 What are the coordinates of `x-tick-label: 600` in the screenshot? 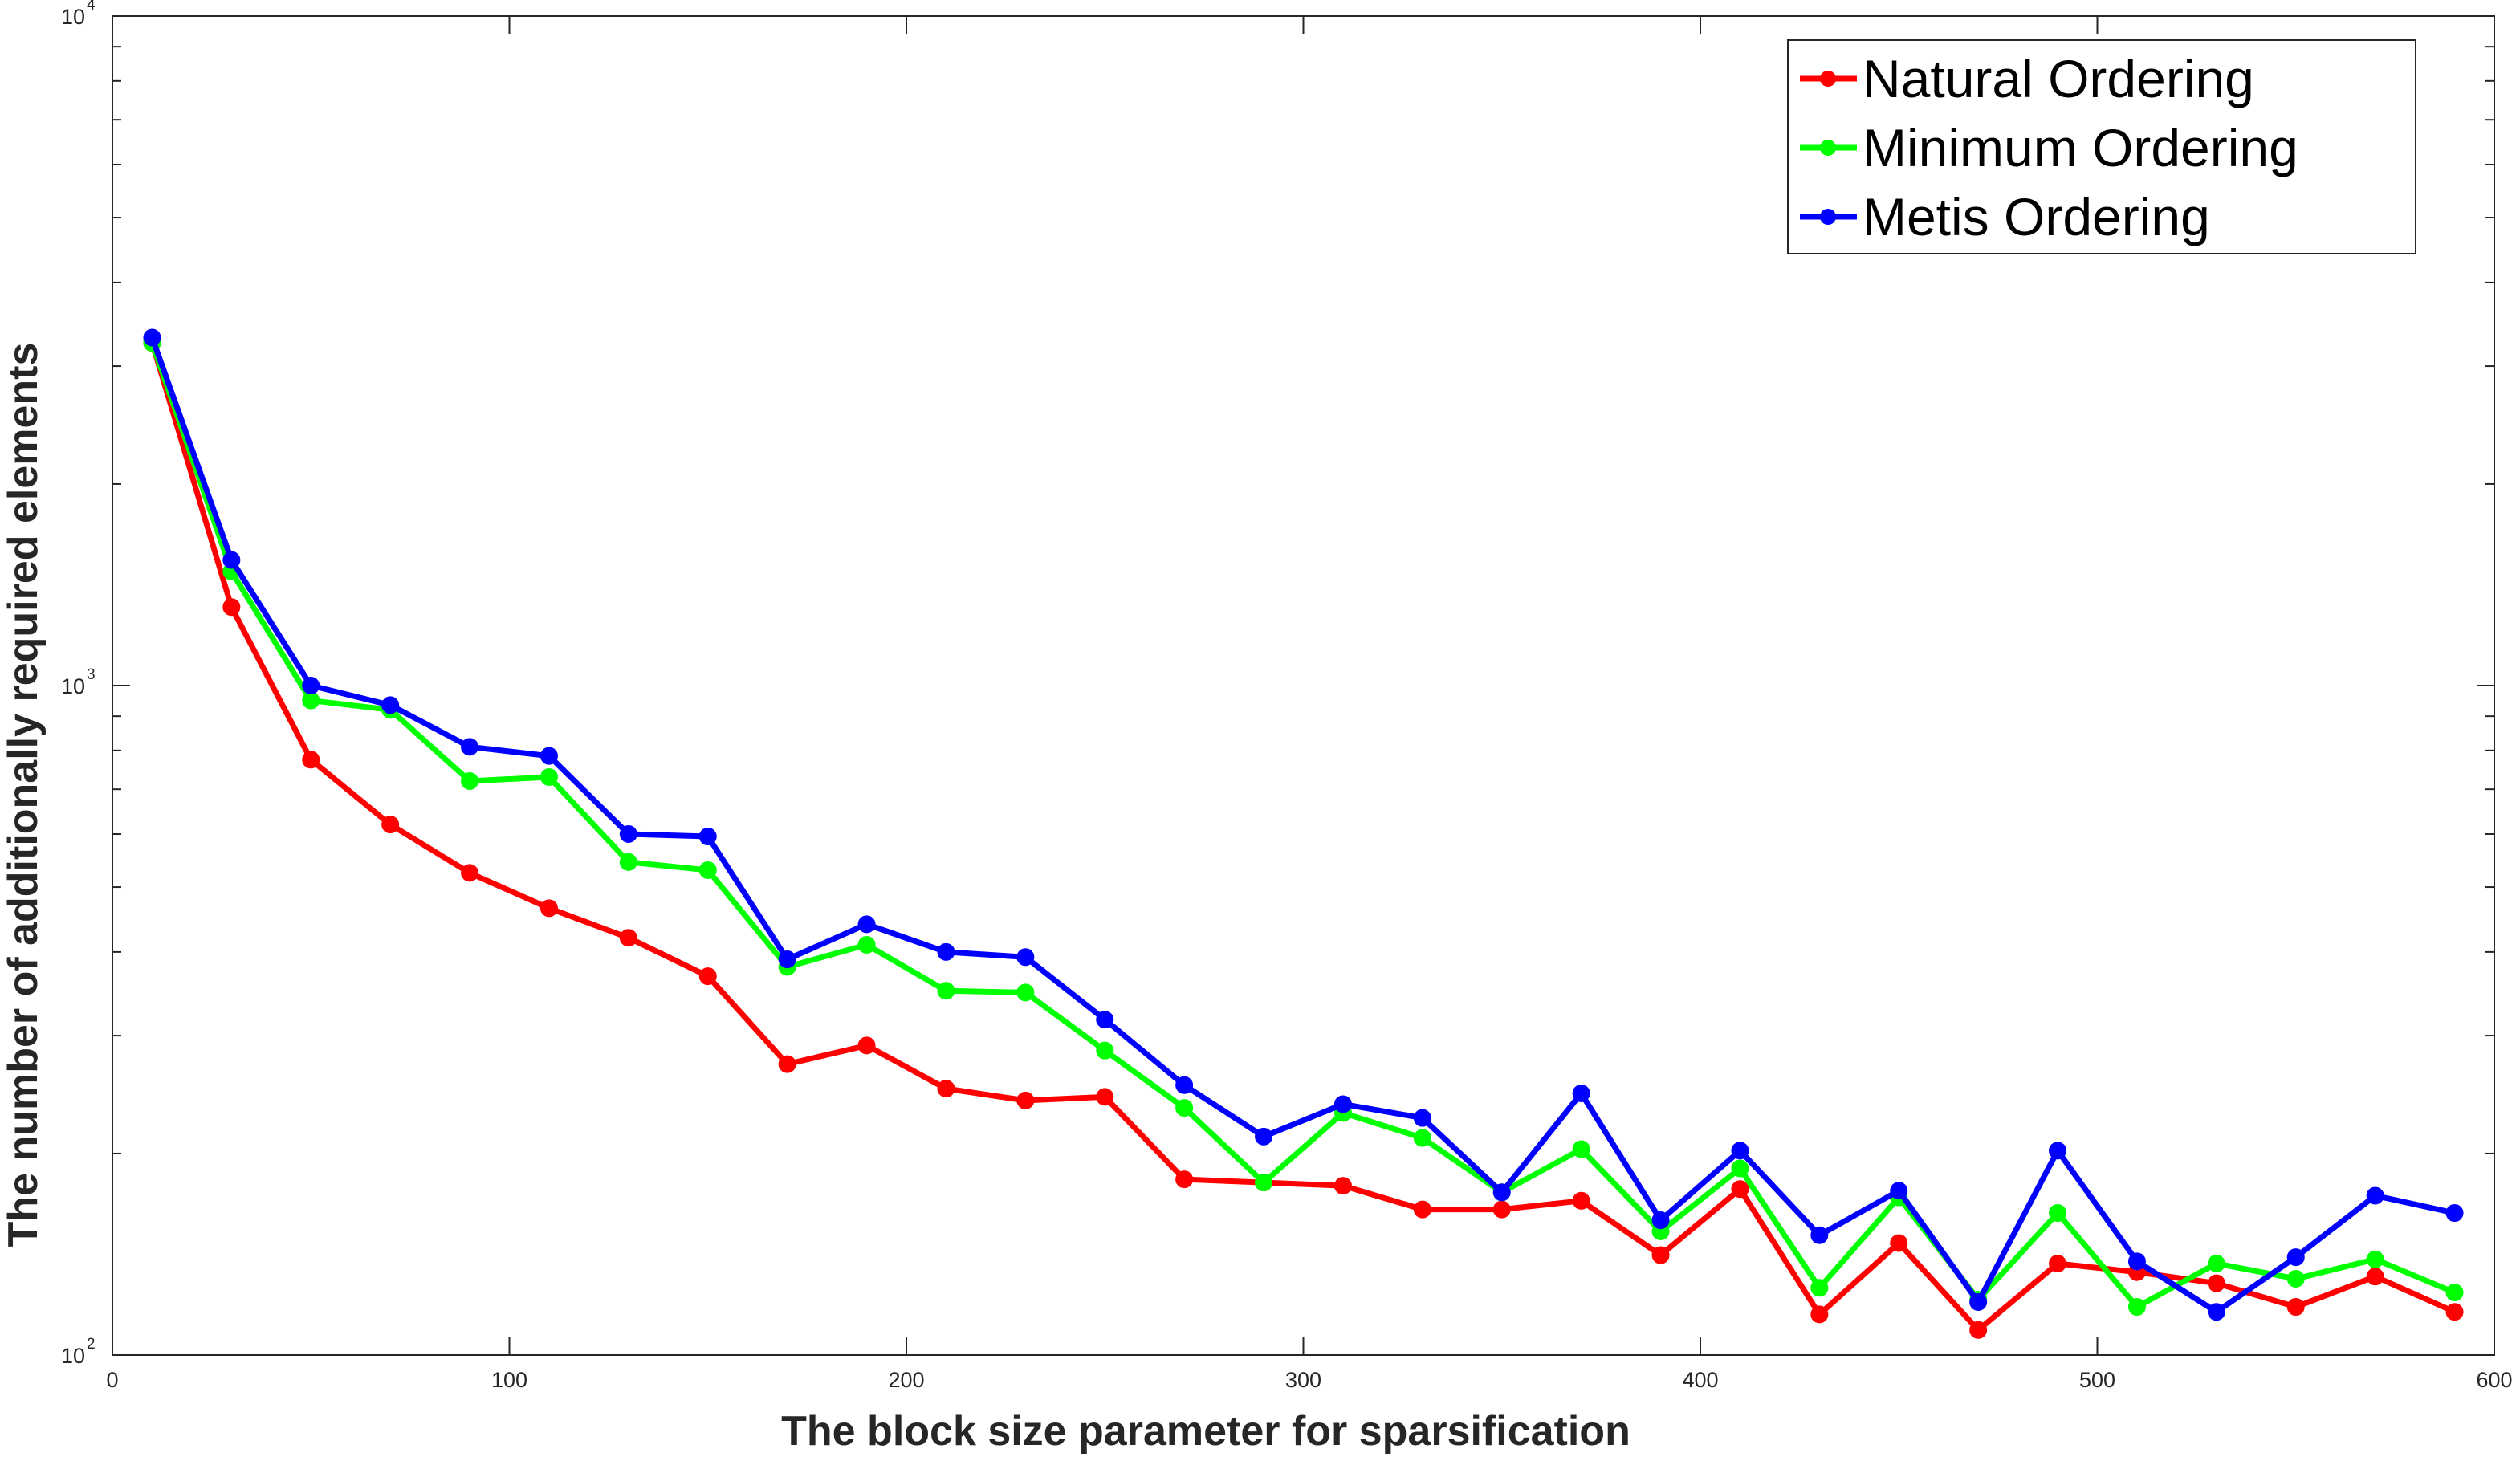 It's located at (2494, 1380).